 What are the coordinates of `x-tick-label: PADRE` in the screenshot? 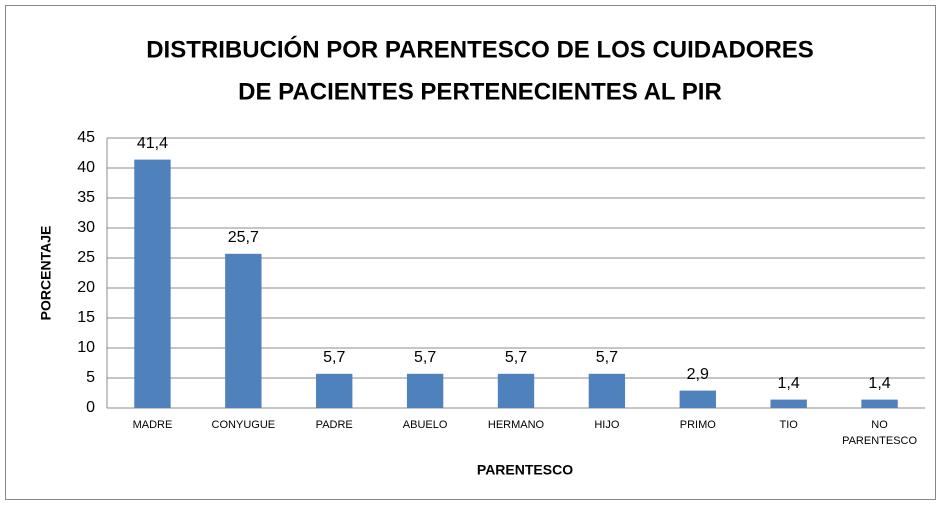 It's located at (334, 425).